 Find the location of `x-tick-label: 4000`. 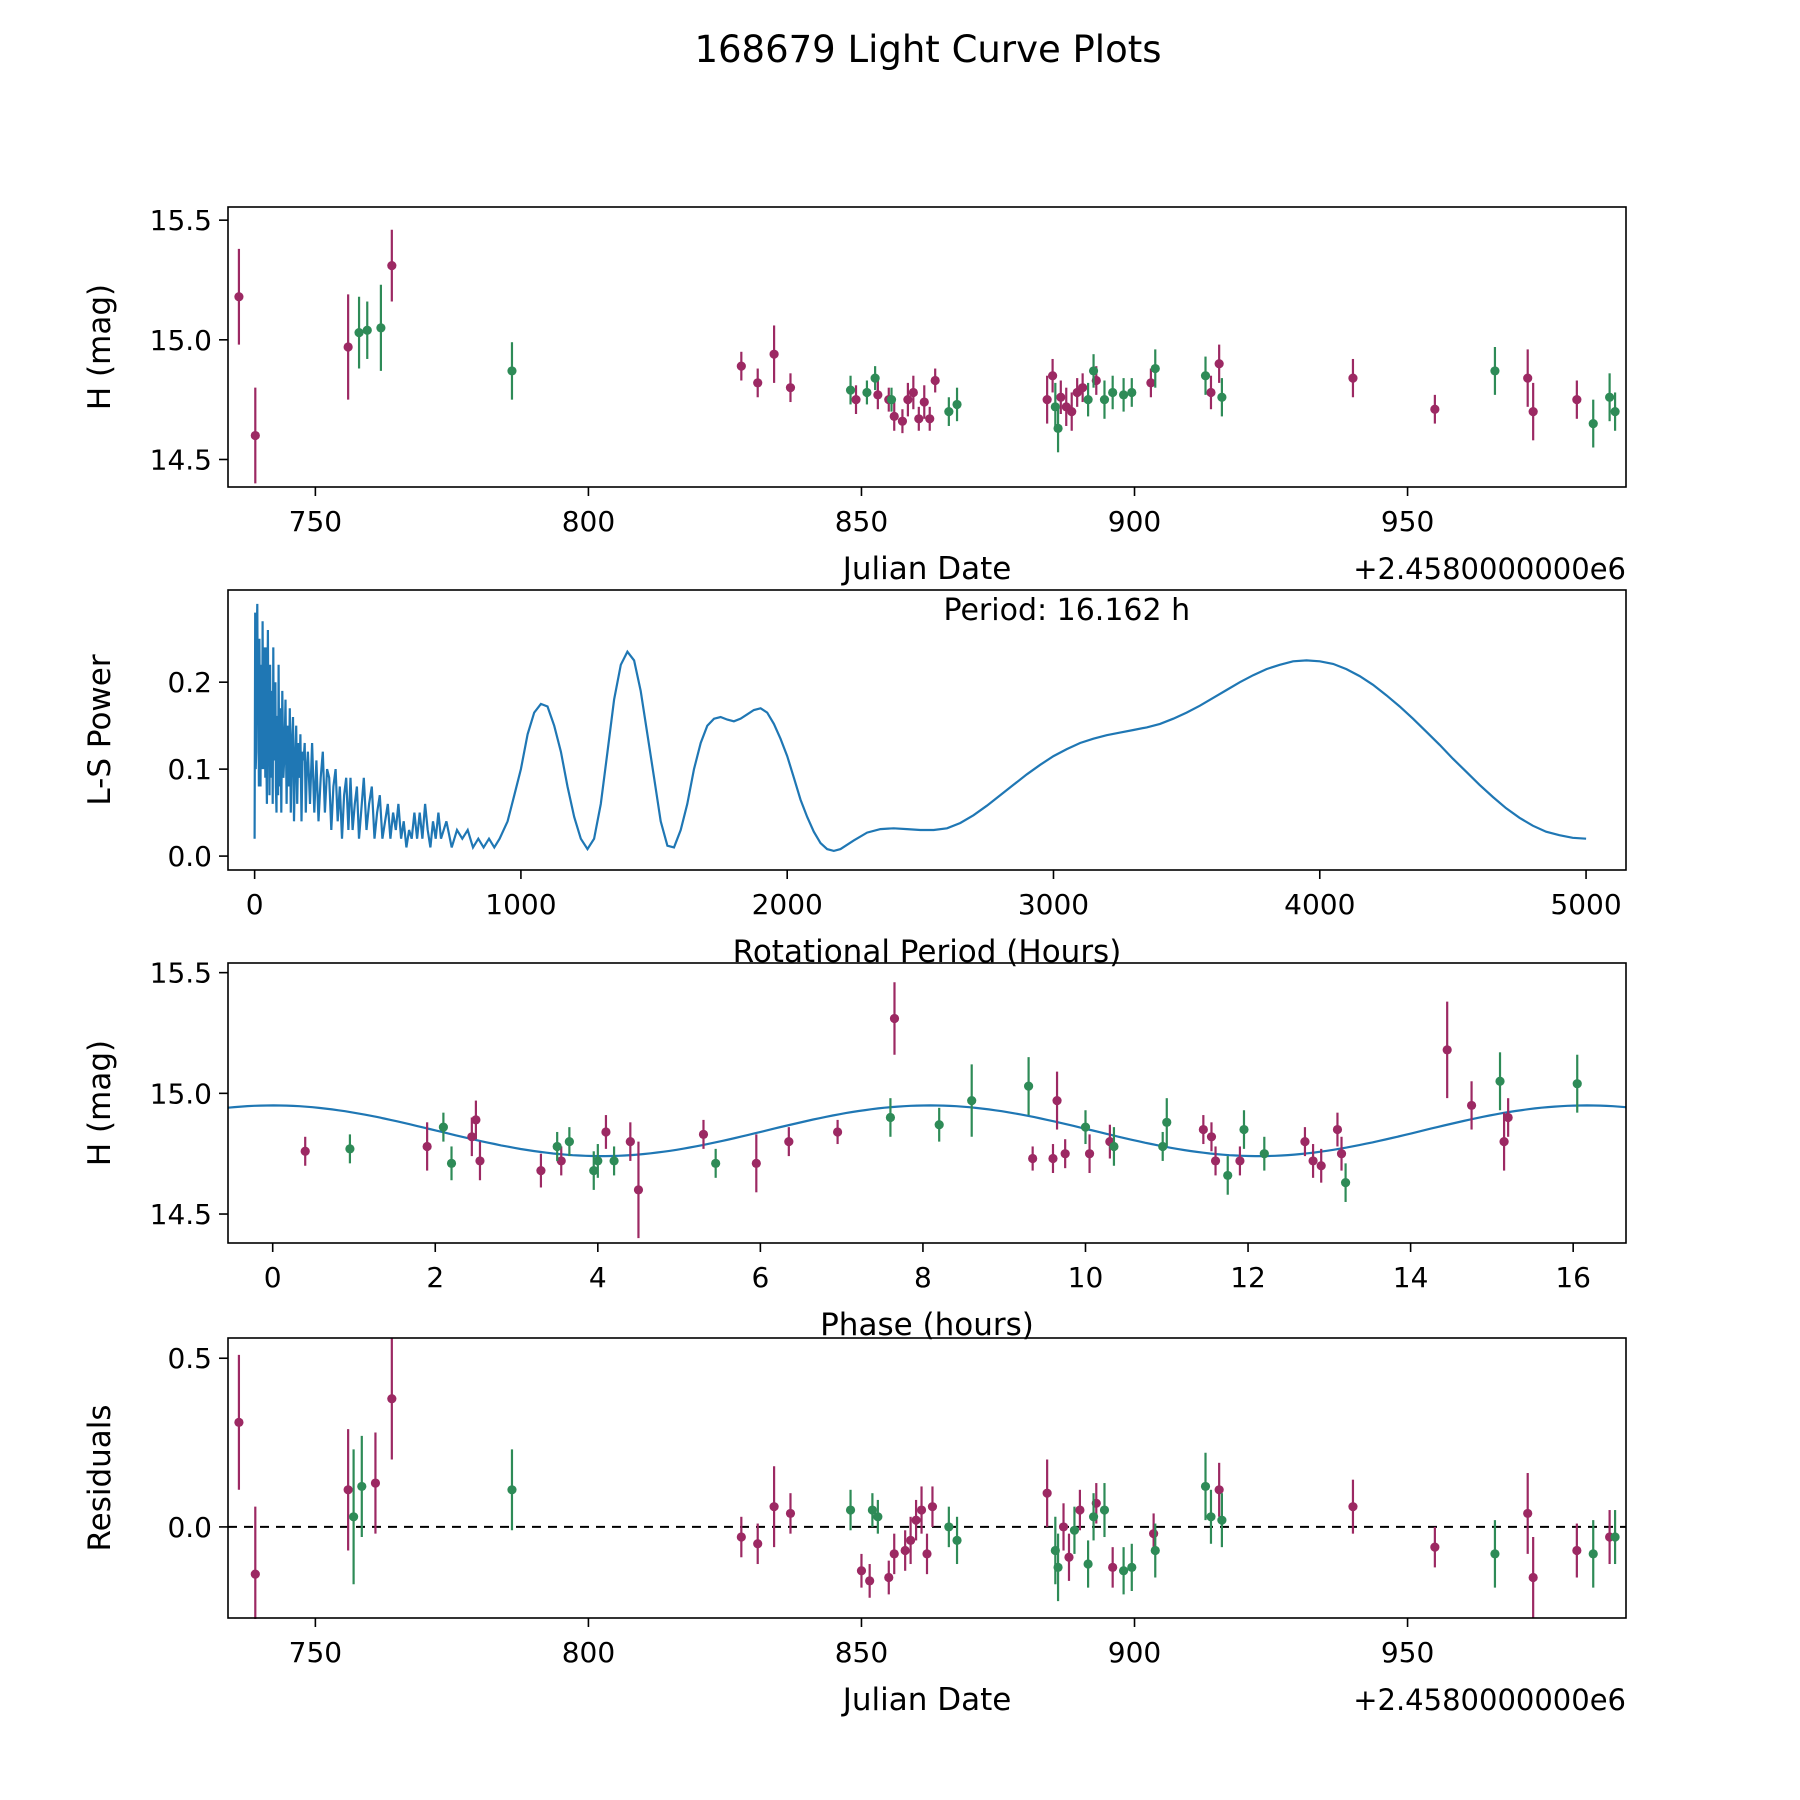

x-tick-label: 4000 is located at coordinates (1319, 904).